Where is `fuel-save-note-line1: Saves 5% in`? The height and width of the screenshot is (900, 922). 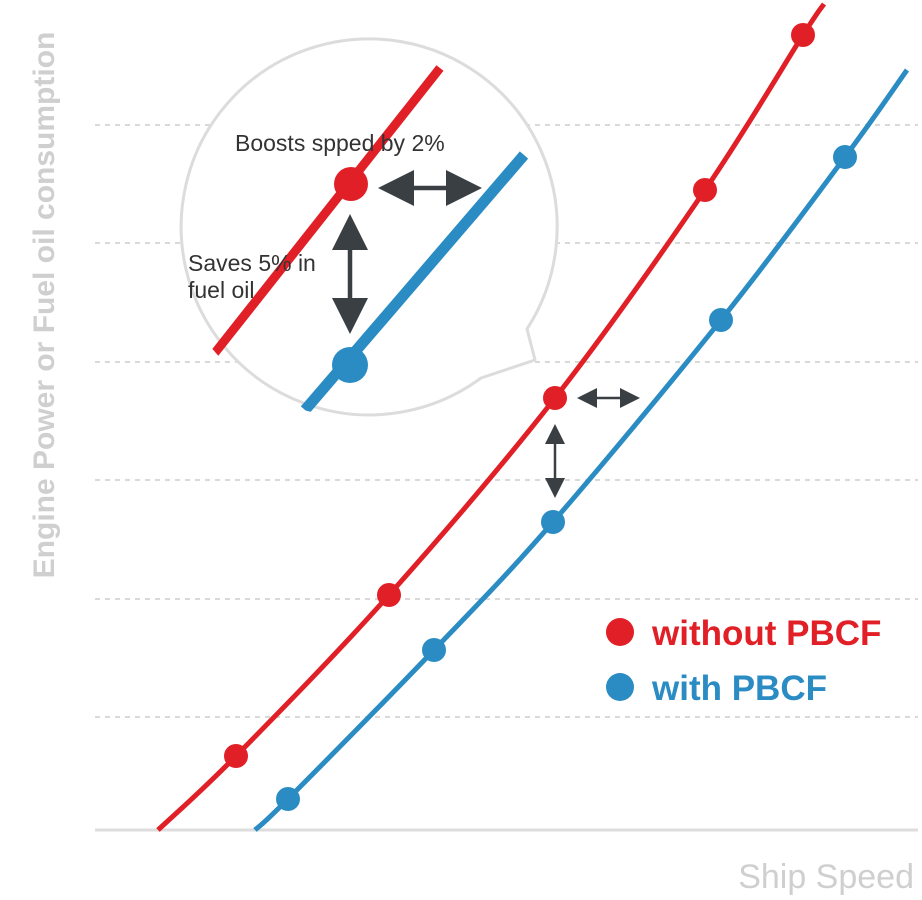
fuel-save-note-line1: Saves 5% in is located at coordinates (252, 263).